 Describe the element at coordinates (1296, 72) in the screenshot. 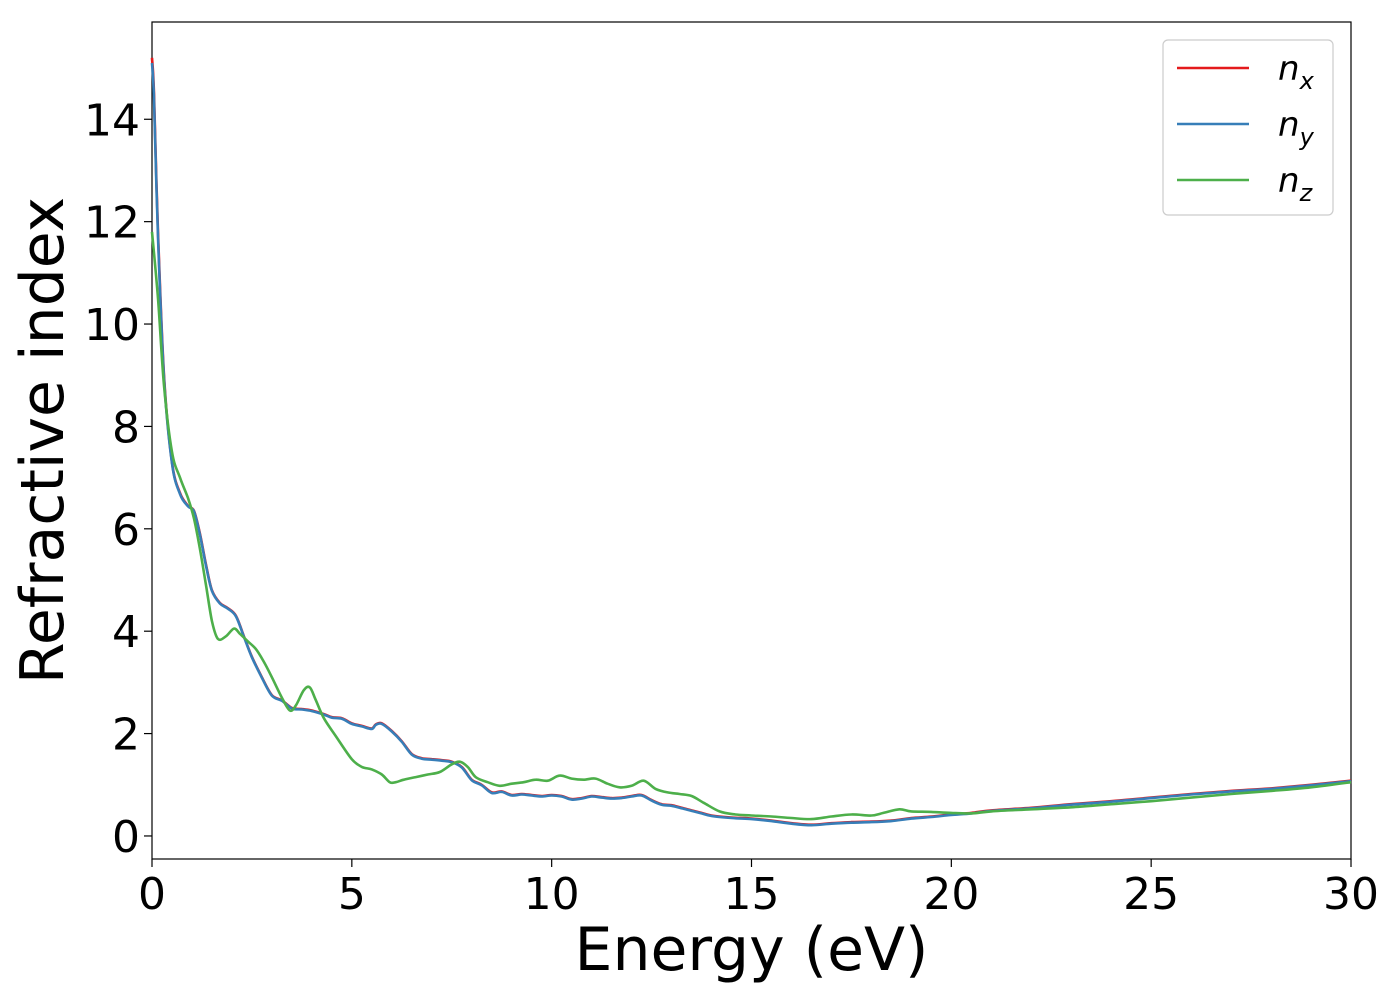

I see `legend-label-nx: nx` at that location.